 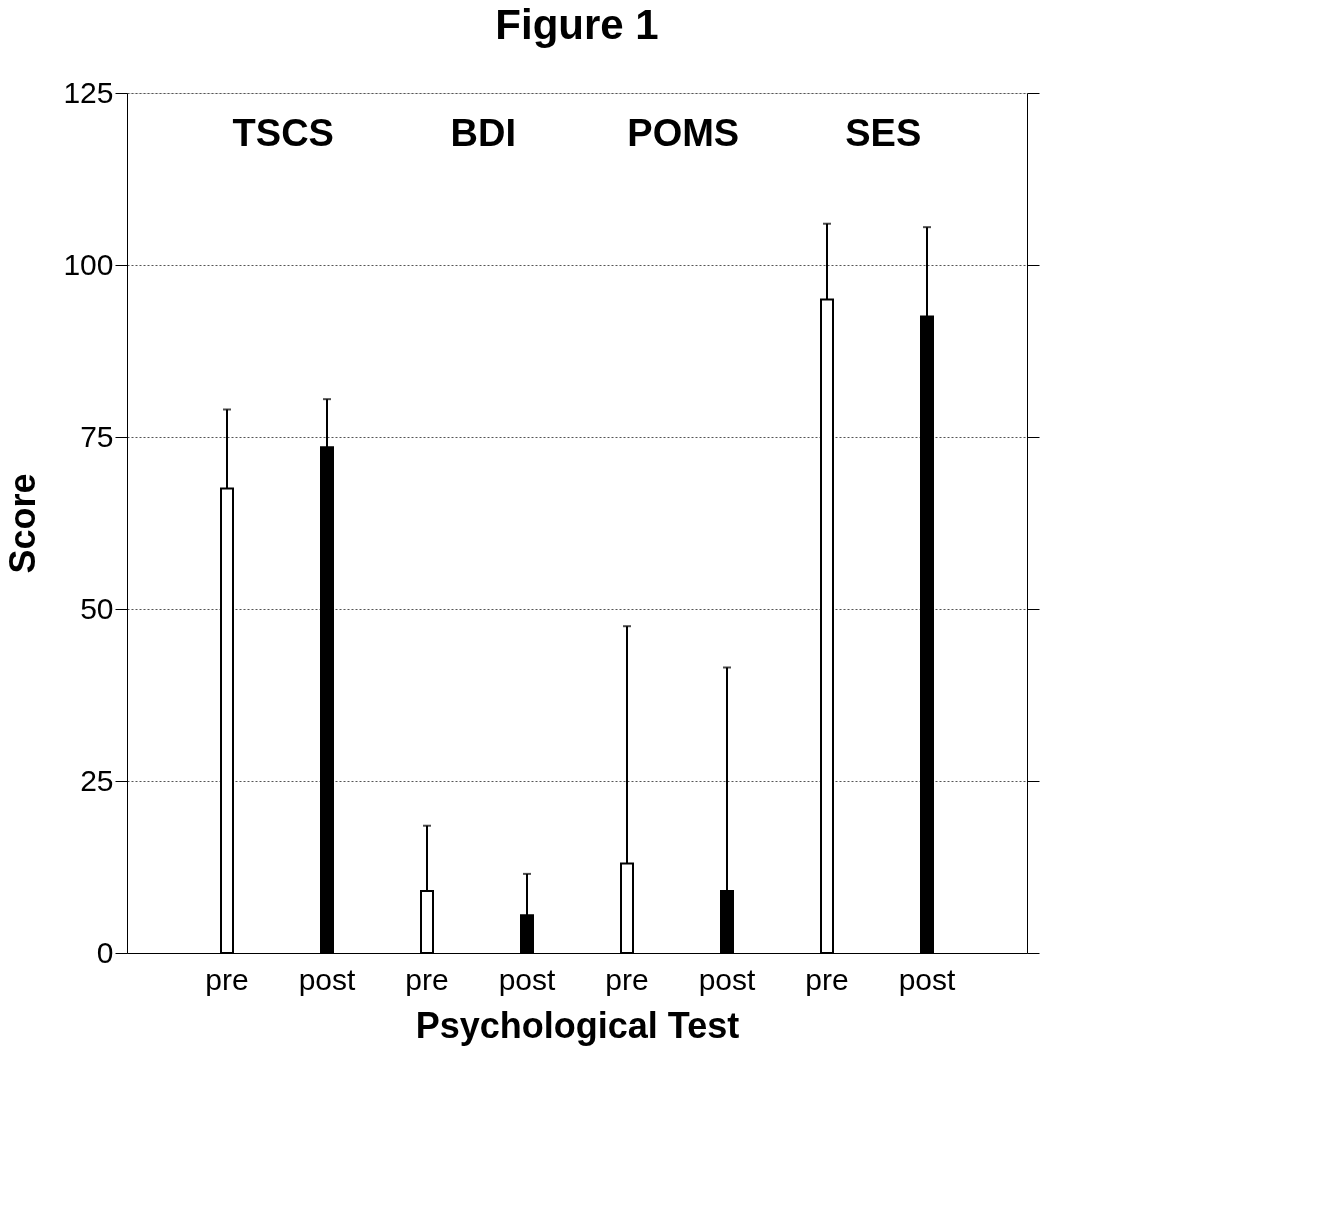 I want to click on y-tick-label: 75, so click(x=97, y=436).